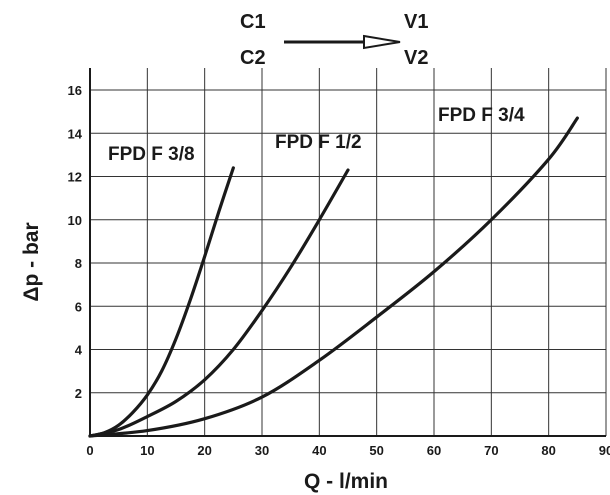 This screenshot has height=495, width=610. What do you see at coordinates (253, 22) in the screenshot?
I see `flow-from-port-1: C1` at bounding box center [253, 22].